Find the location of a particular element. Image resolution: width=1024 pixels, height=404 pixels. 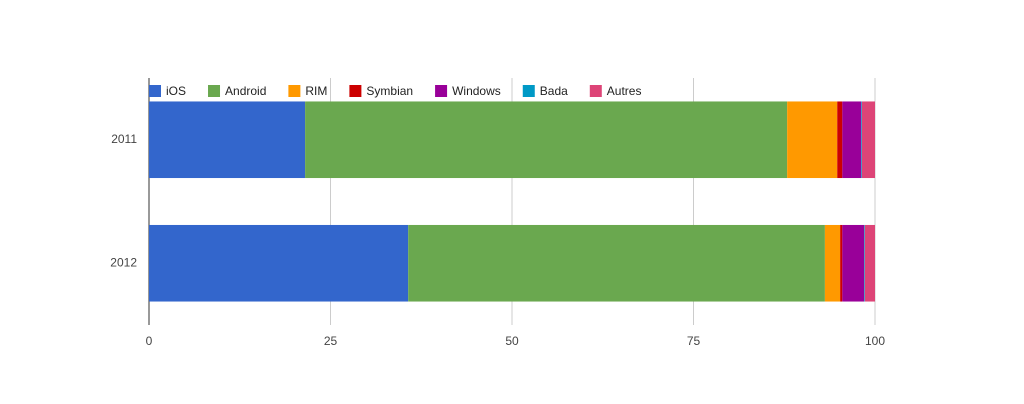

x-tick-label: 75 is located at coordinates (694, 341).